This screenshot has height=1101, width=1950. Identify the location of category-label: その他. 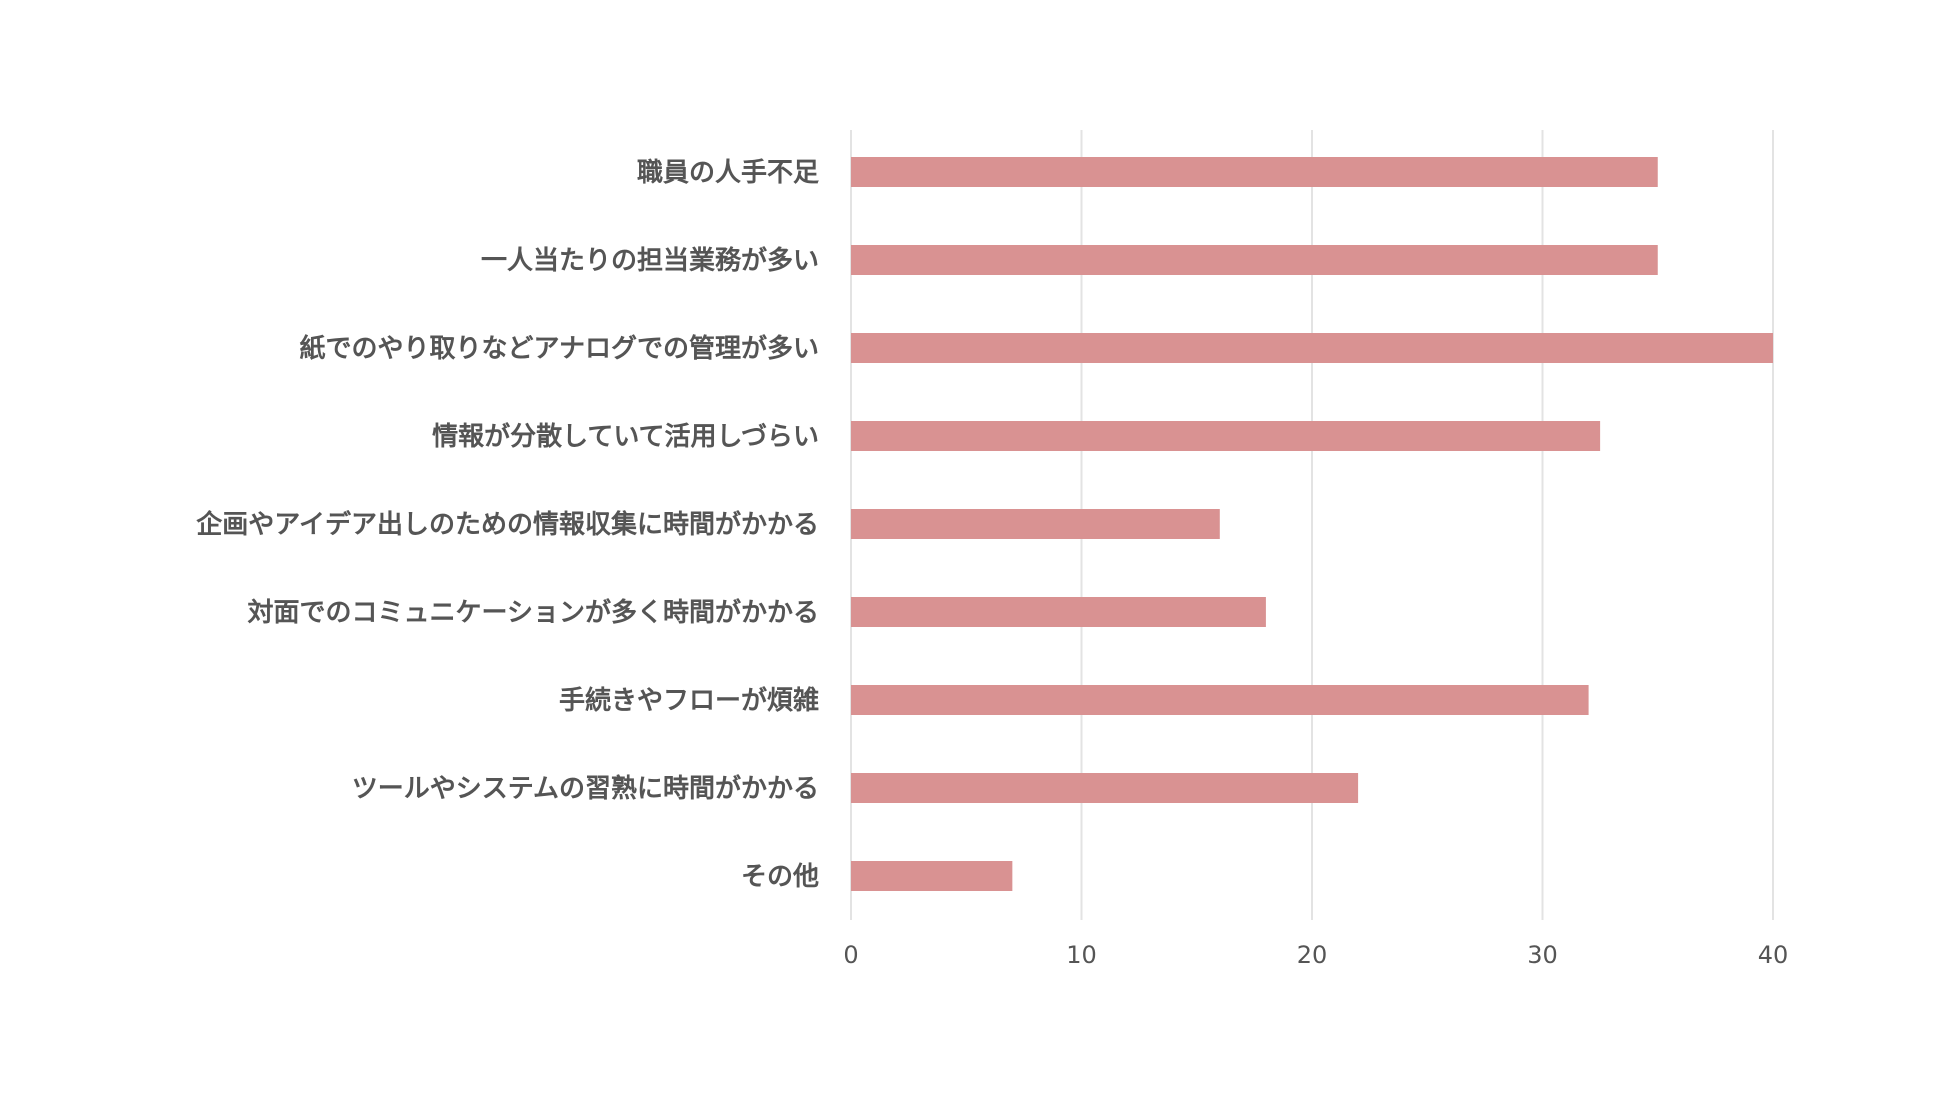
(780, 877).